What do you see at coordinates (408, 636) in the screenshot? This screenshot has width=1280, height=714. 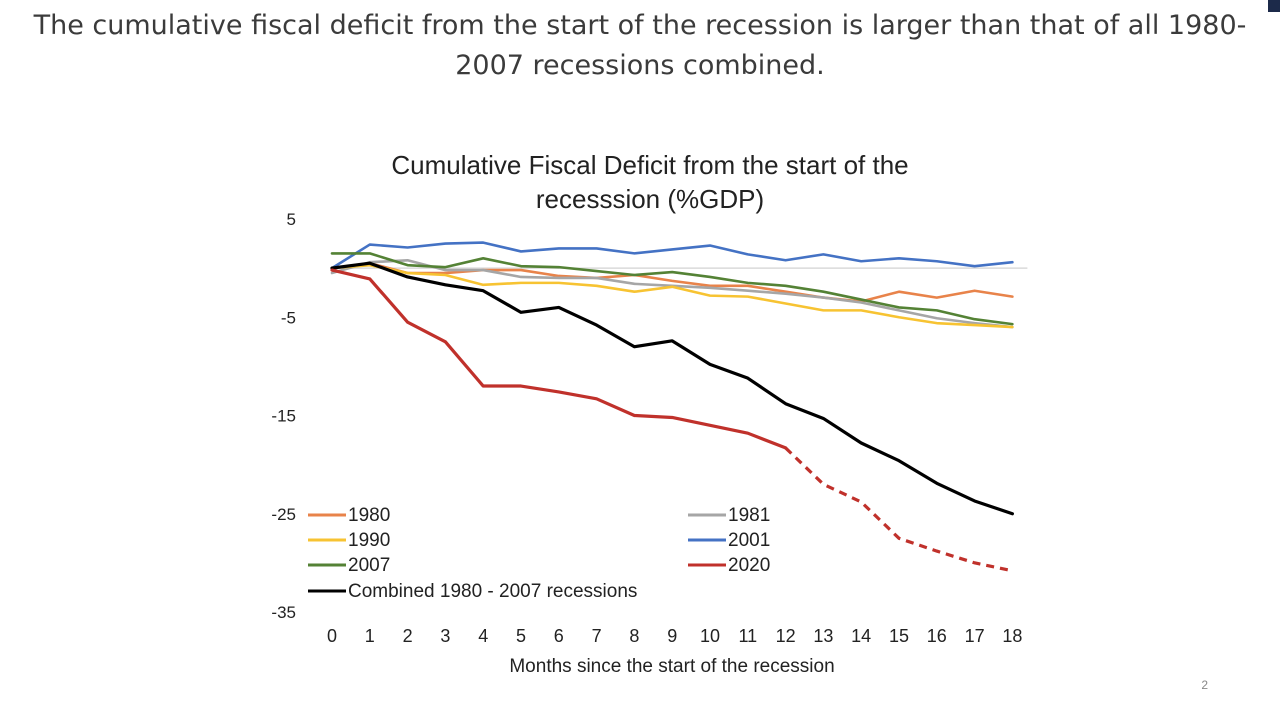 I see `x-tick-label: 2` at bounding box center [408, 636].